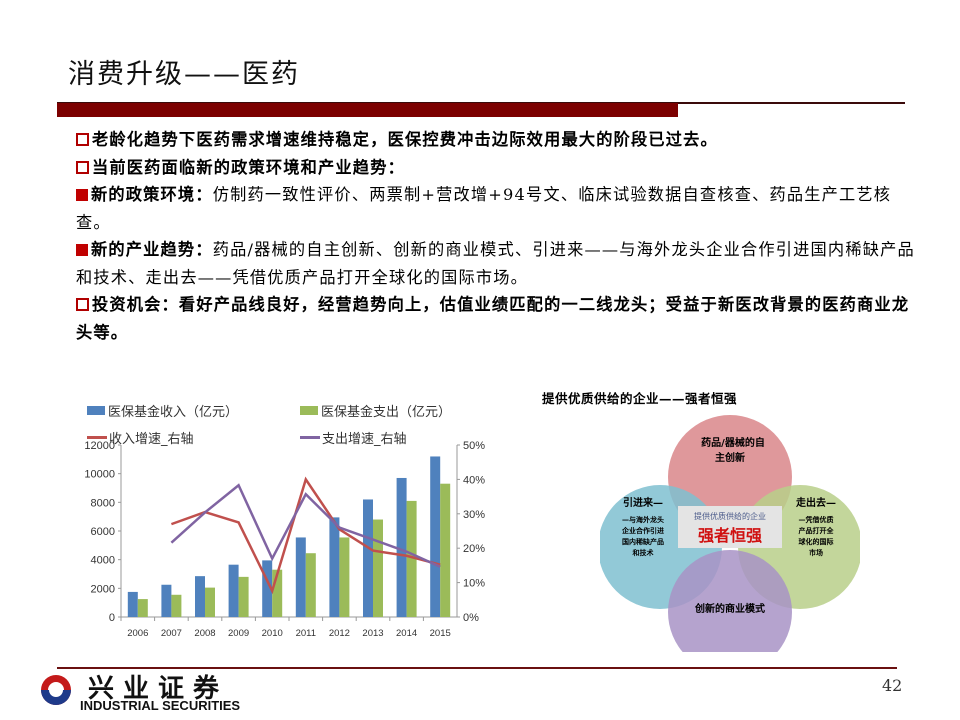 Image resolution: width=960 pixels, height=720 pixels. What do you see at coordinates (817, 536) in the screenshot?
I see `right-body: —凭借优质产品打开全球化的国际市场` at bounding box center [817, 536].